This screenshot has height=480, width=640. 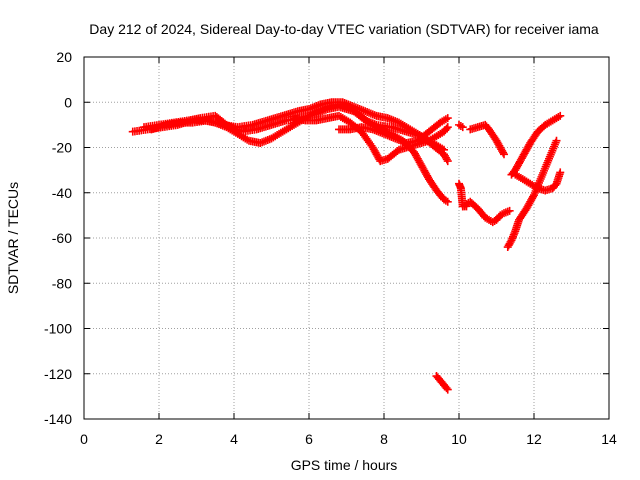 What do you see at coordinates (58, 329) in the screenshot?
I see `y-tick-label: -100` at bounding box center [58, 329].